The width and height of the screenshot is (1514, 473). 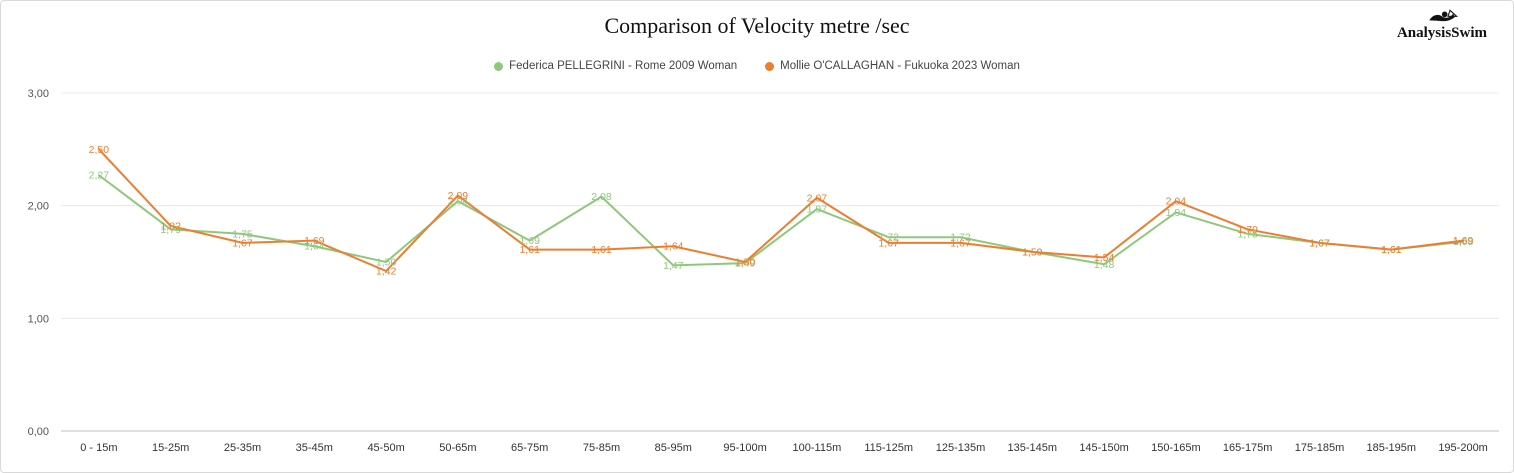 I want to click on x-tick-label: 50-65m, so click(x=457, y=448).